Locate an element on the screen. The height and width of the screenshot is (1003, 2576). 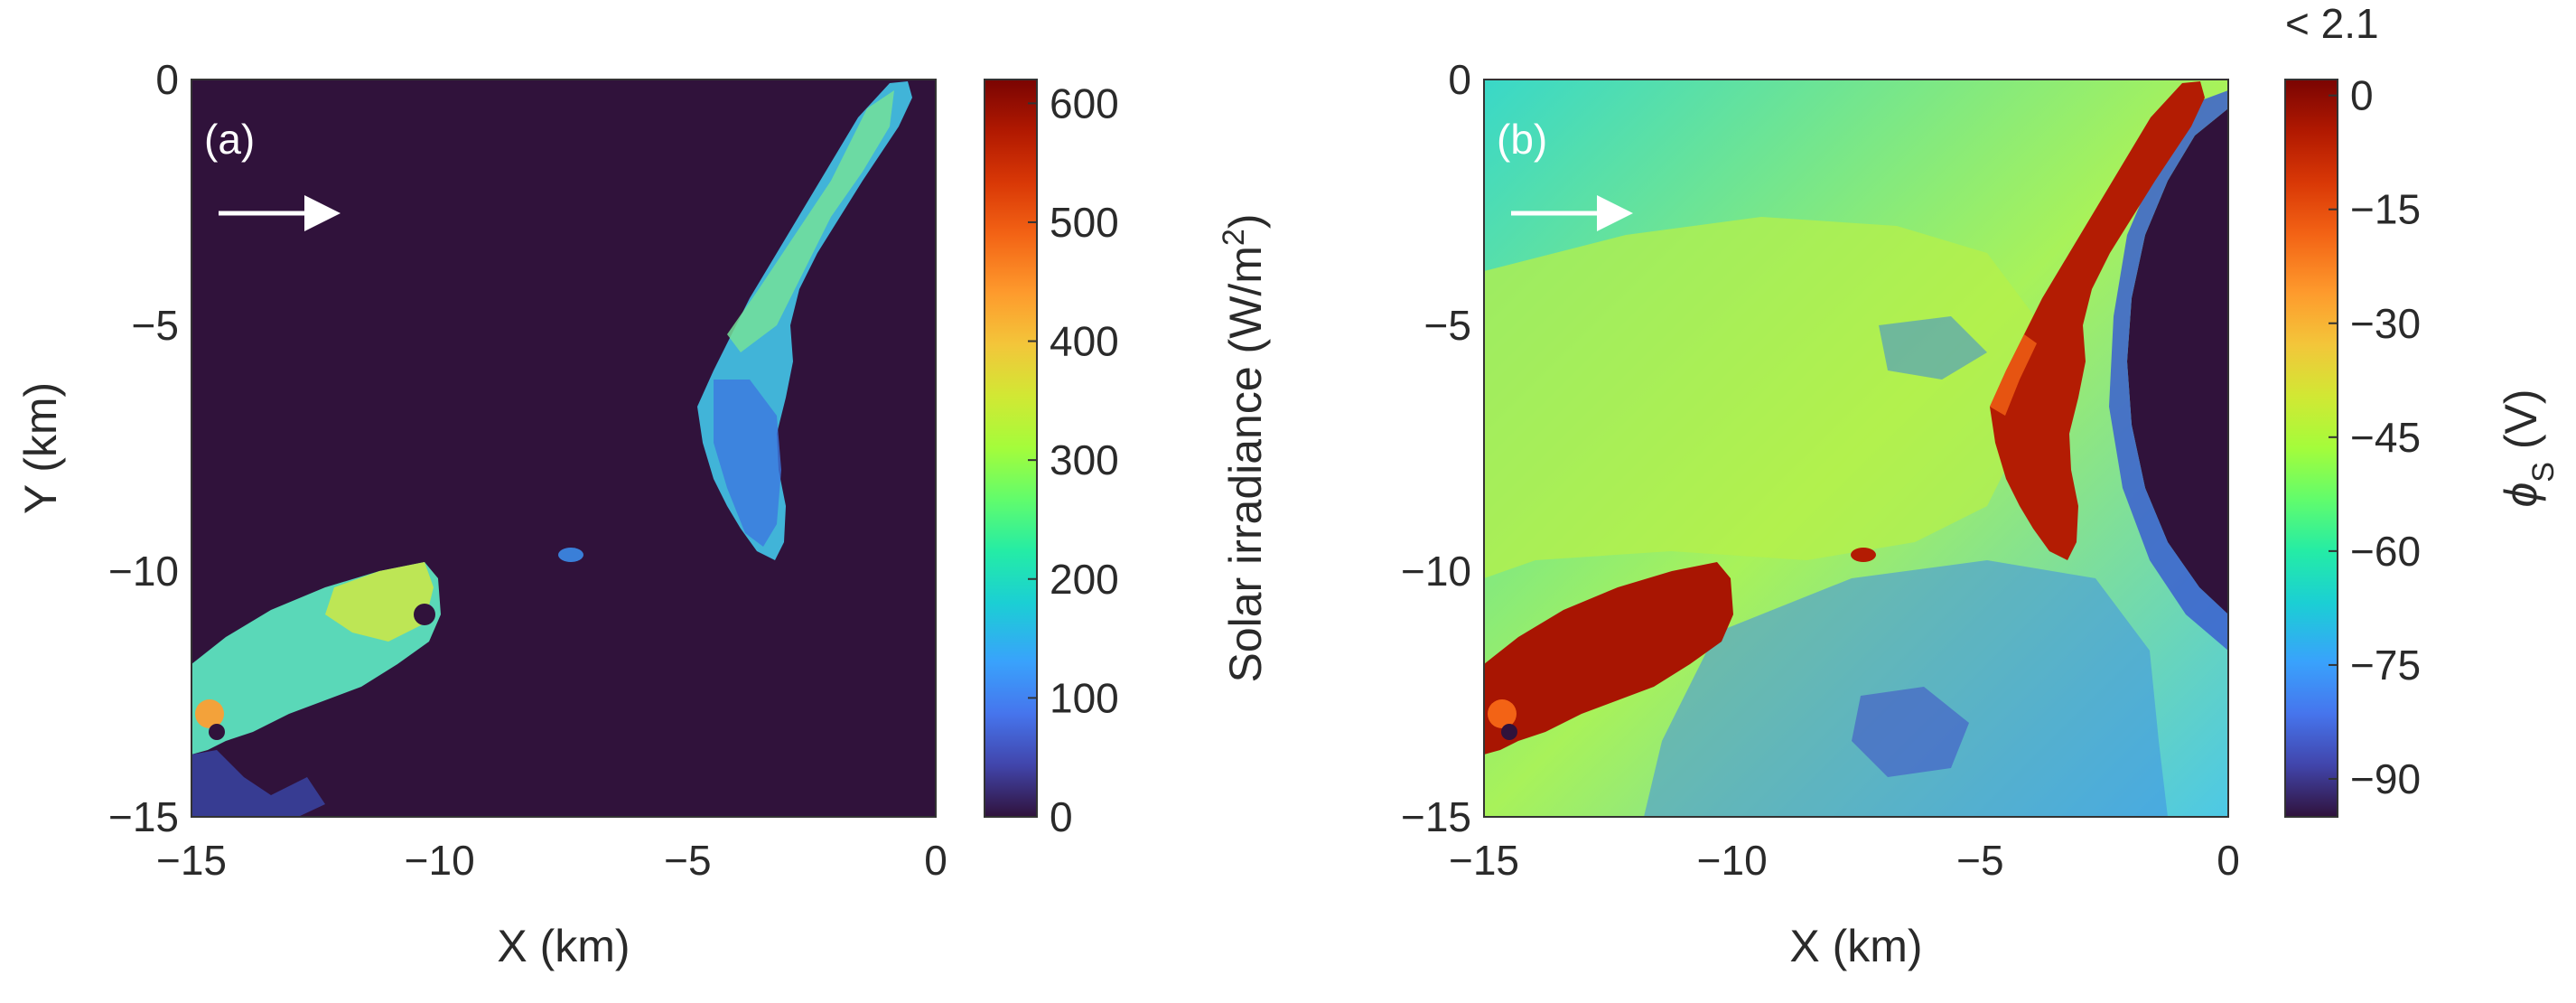
panel-a-x-axis-label: X (km) is located at coordinates (563, 946).